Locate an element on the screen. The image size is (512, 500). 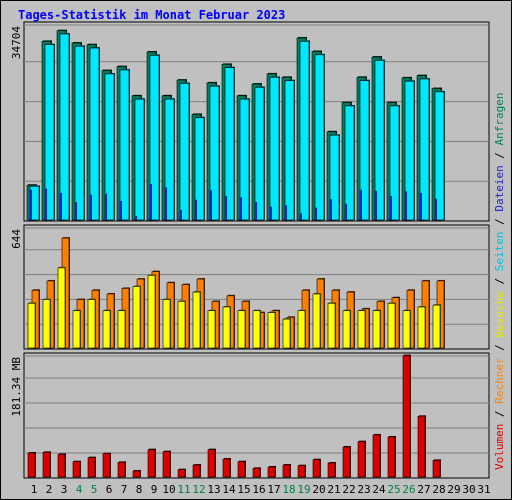
legend-item-8: Dateien is located at coordinates (499, 188).